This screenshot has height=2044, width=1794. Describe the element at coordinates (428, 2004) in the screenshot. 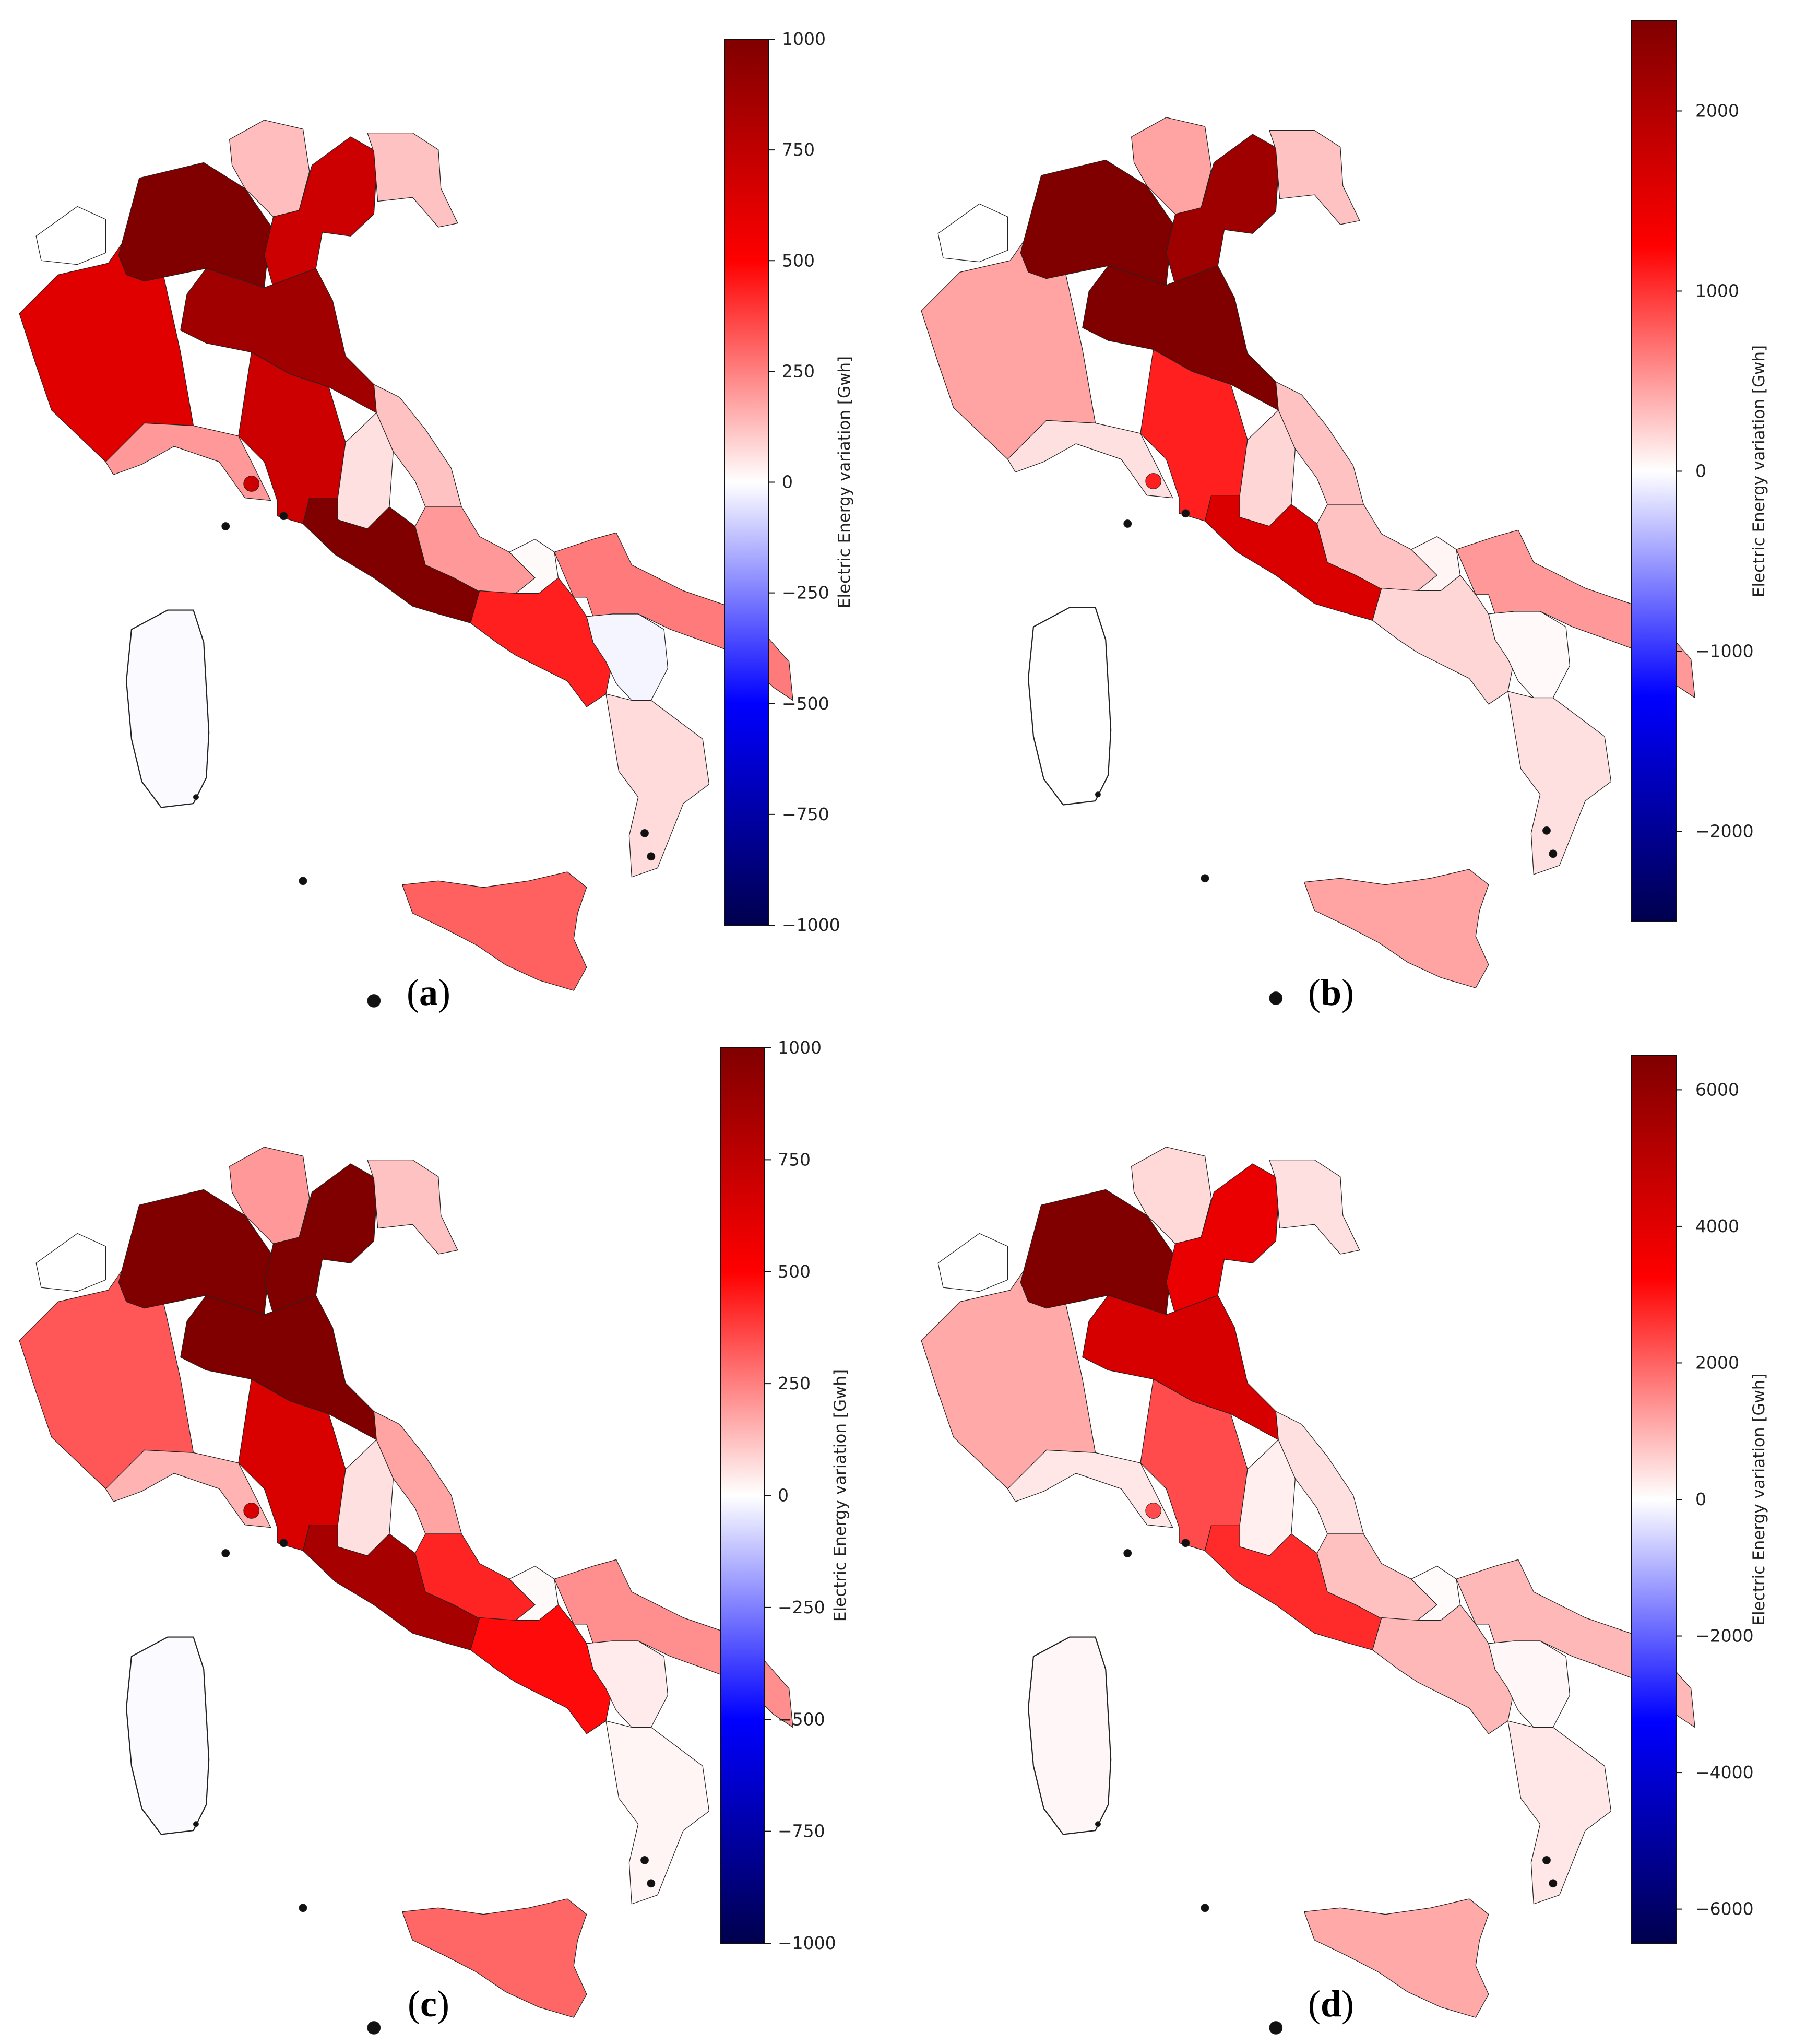

I see `panel-caption-c: (c)` at that location.